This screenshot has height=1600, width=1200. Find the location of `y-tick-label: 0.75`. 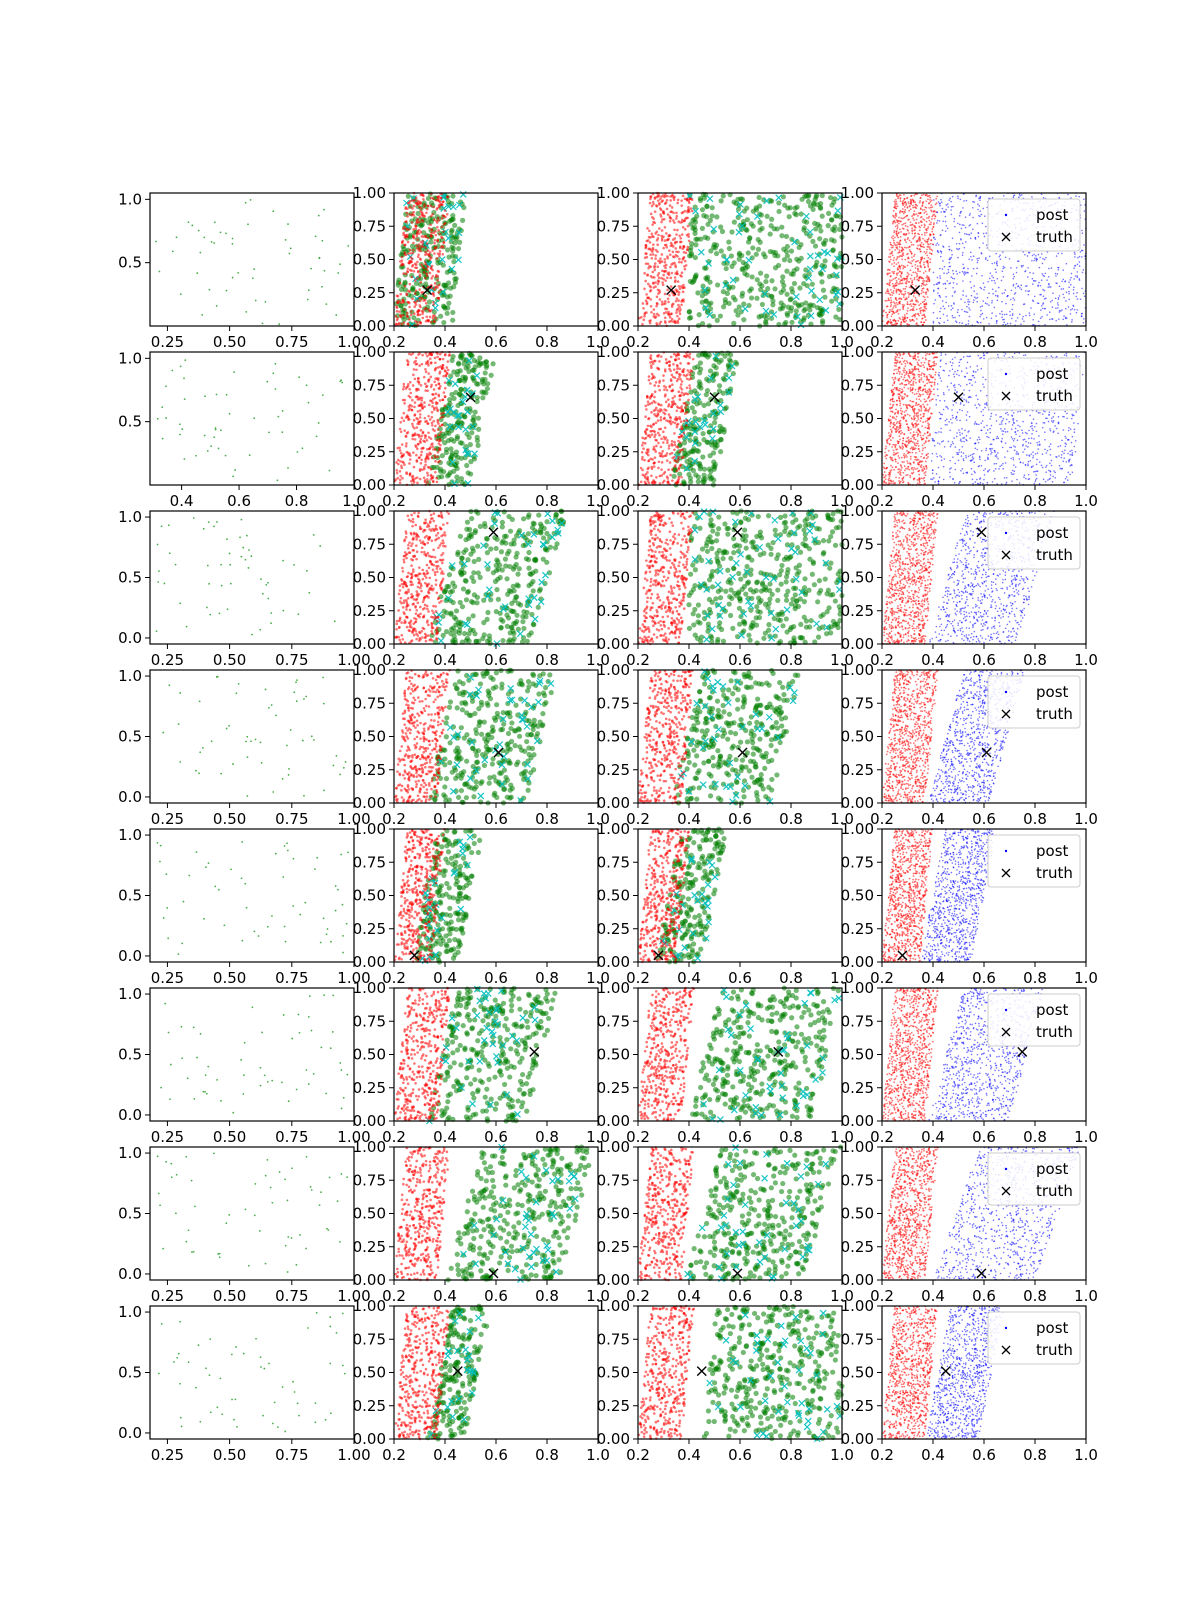

y-tick-label: 0.75 is located at coordinates (857, 226).